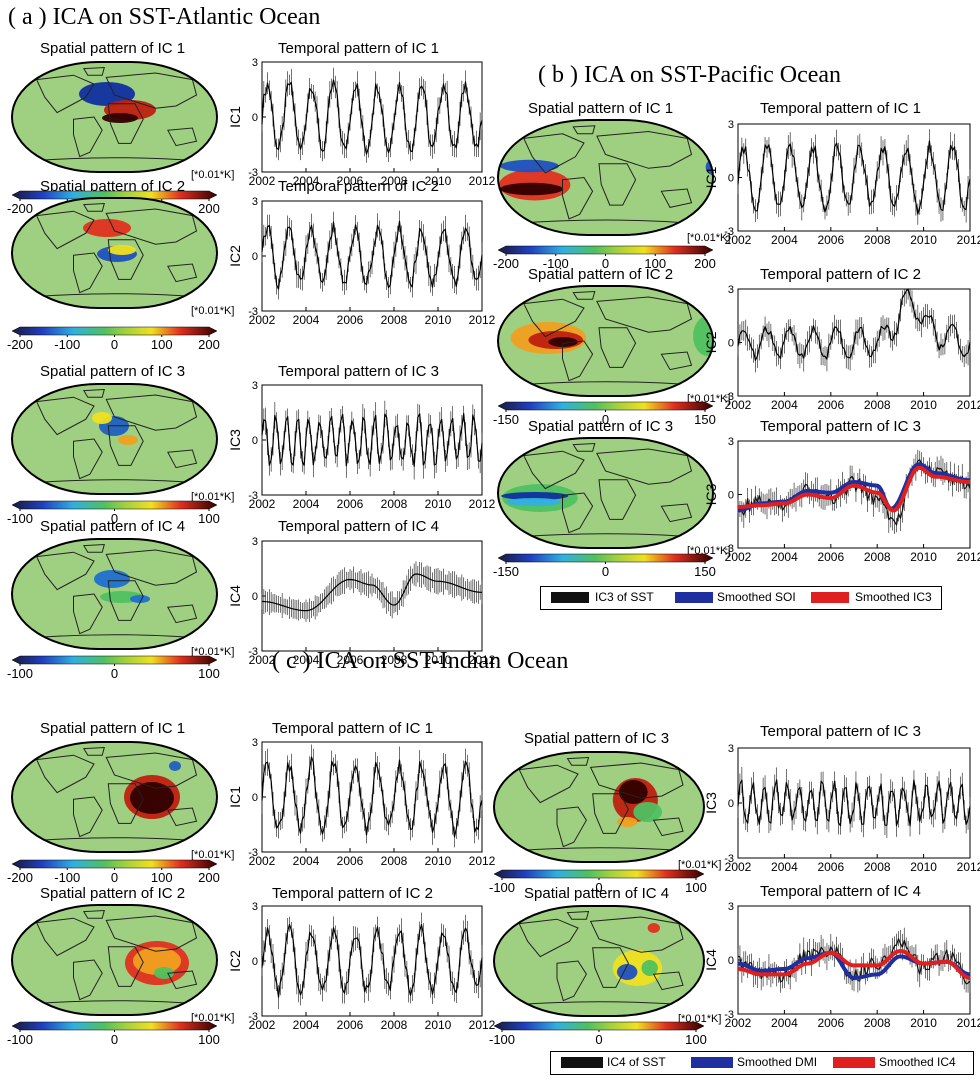 The height and width of the screenshot is (1079, 980). Describe the element at coordinates (636, 1062) in the screenshot. I see `legend-label: IC4 of SST` at that location.